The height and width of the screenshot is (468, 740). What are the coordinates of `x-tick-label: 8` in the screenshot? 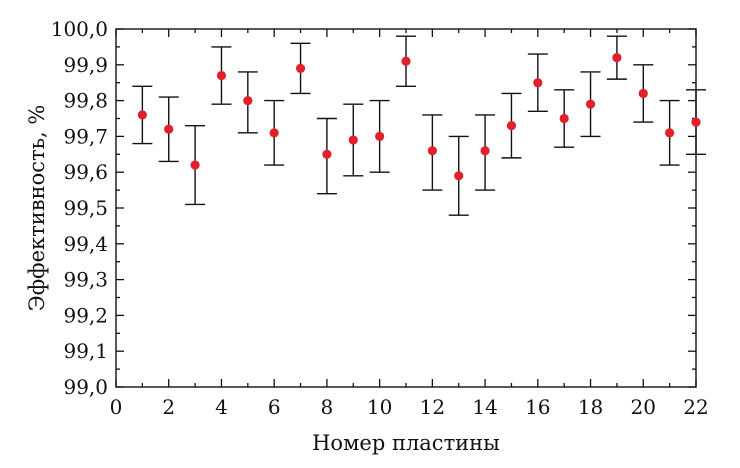 It's located at (327, 407).